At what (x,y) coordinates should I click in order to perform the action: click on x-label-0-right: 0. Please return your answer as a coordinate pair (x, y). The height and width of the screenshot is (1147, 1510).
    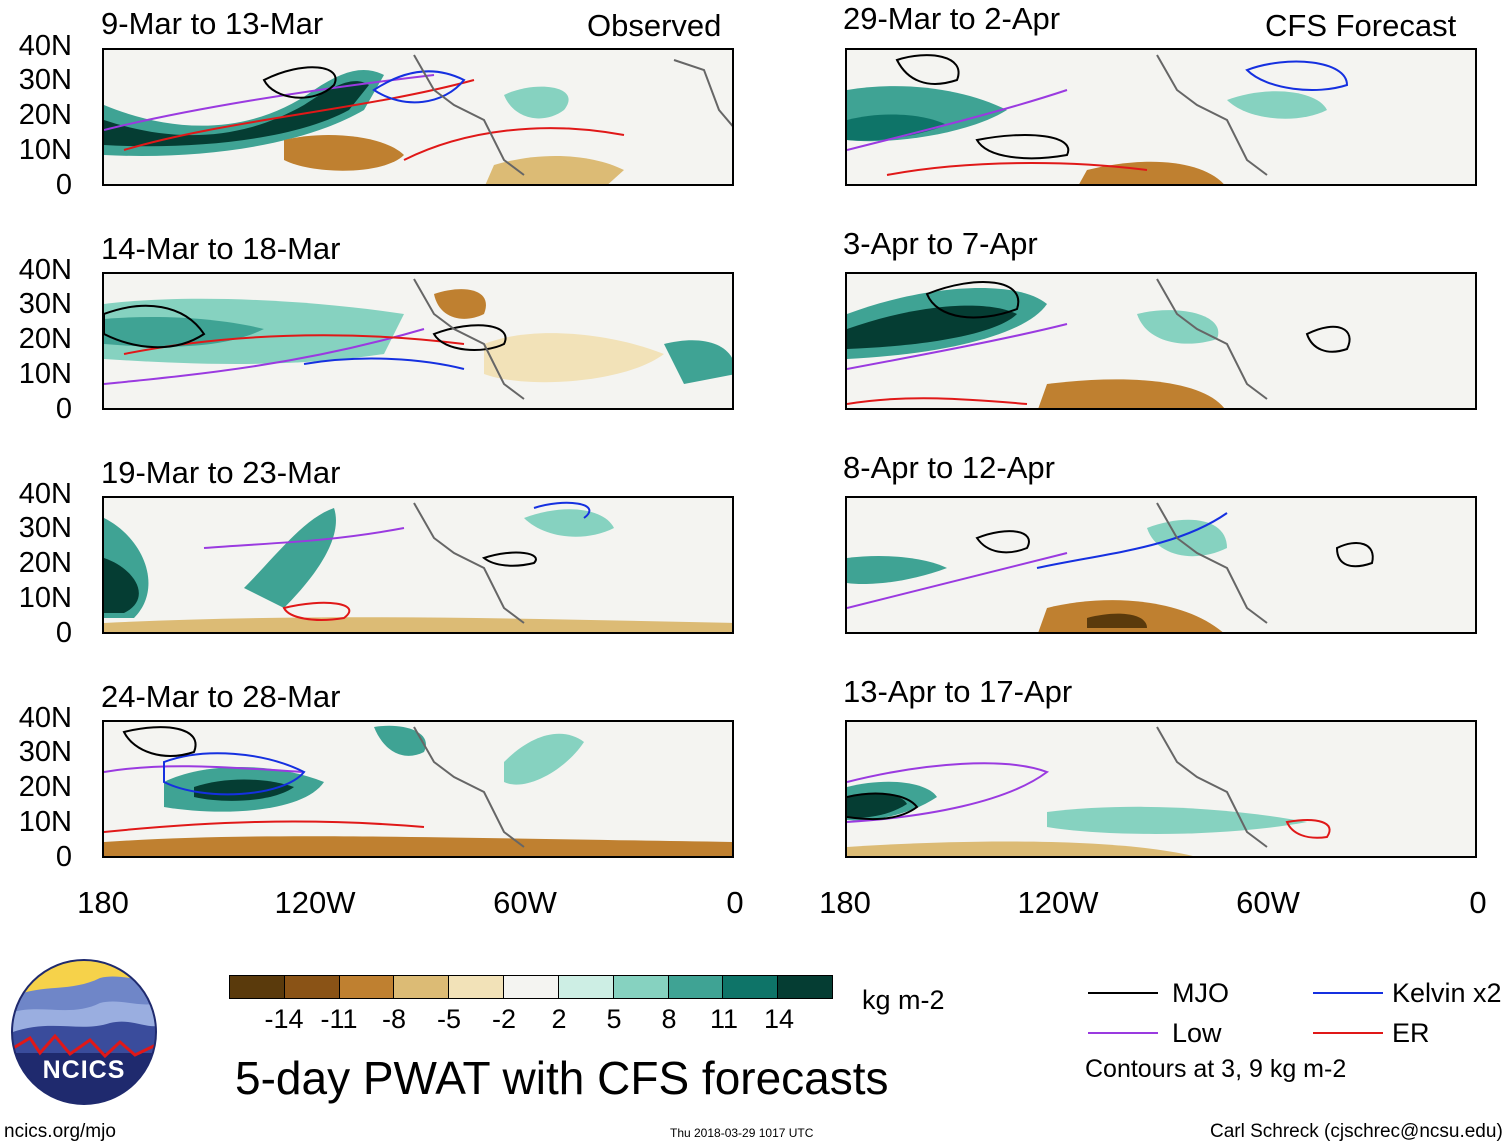
    Looking at the image, I should click on (1478, 902).